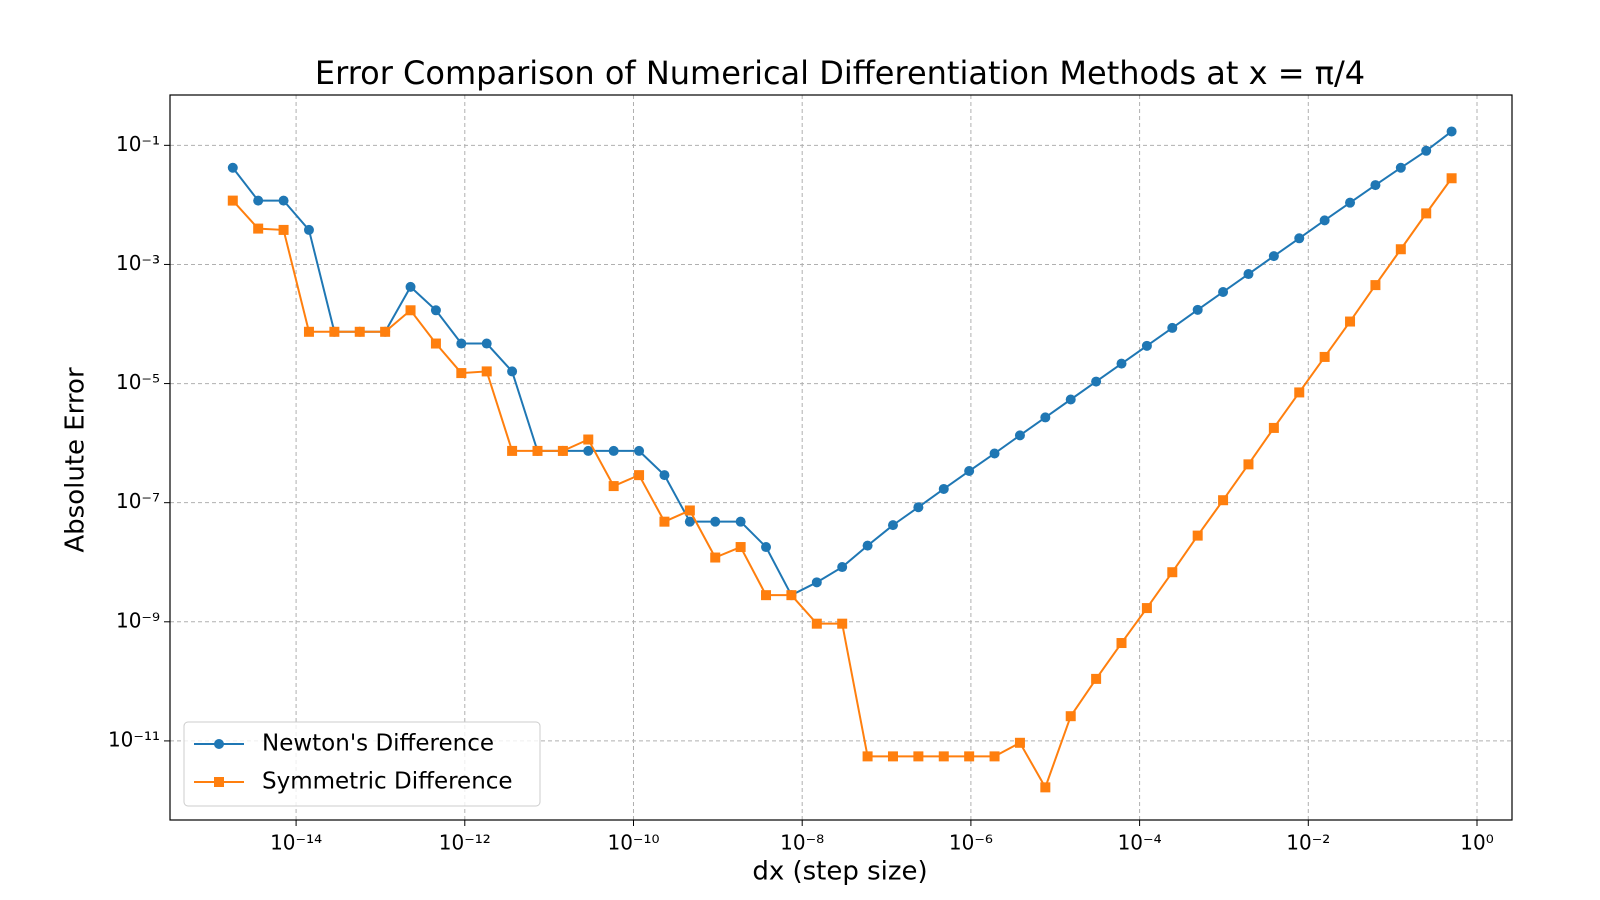 This screenshot has width=1600, height=900. Describe the element at coordinates (138, 382) in the screenshot. I see `y-tick-label: 10⁻⁵` at that location.